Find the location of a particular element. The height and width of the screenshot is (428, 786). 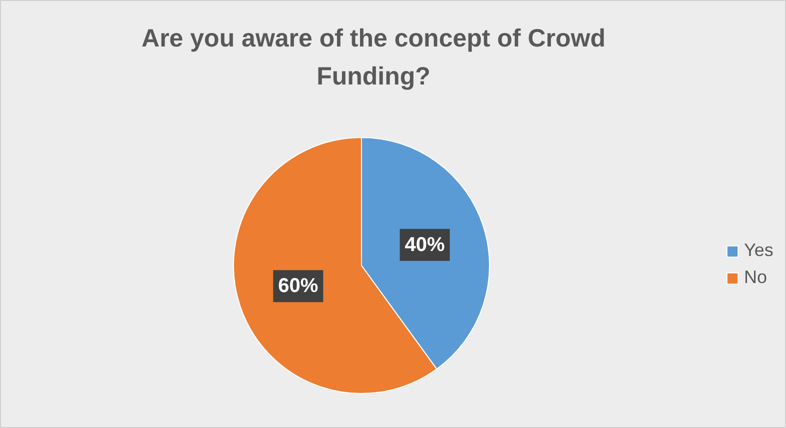

data-label: 60% is located at coordinates (298, 286).